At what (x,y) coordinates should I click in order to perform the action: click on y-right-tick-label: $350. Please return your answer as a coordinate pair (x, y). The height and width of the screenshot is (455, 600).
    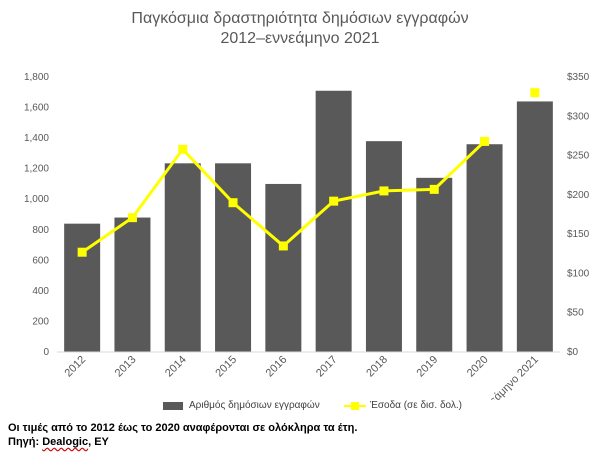
    Looking at the image, I should click on (578, 77).